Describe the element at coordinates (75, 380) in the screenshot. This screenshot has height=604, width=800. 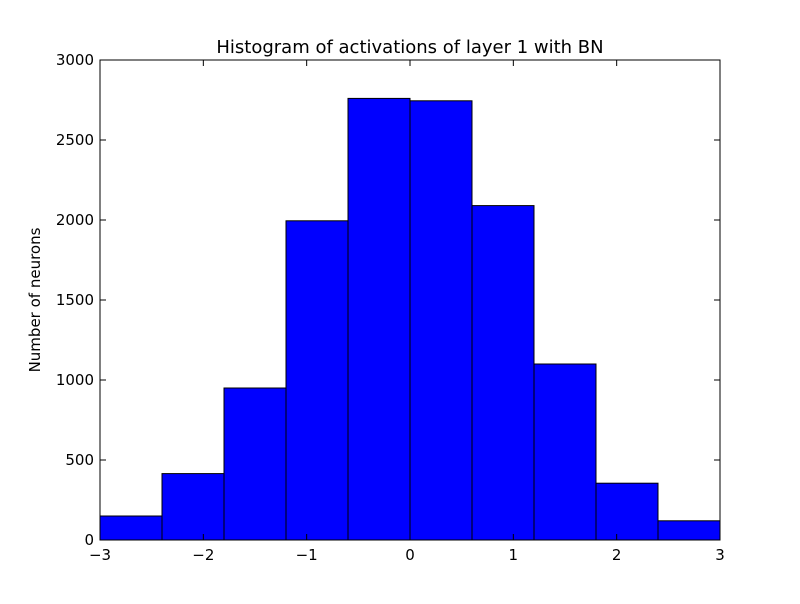
I see `y-tick-label: 1000` at that location.